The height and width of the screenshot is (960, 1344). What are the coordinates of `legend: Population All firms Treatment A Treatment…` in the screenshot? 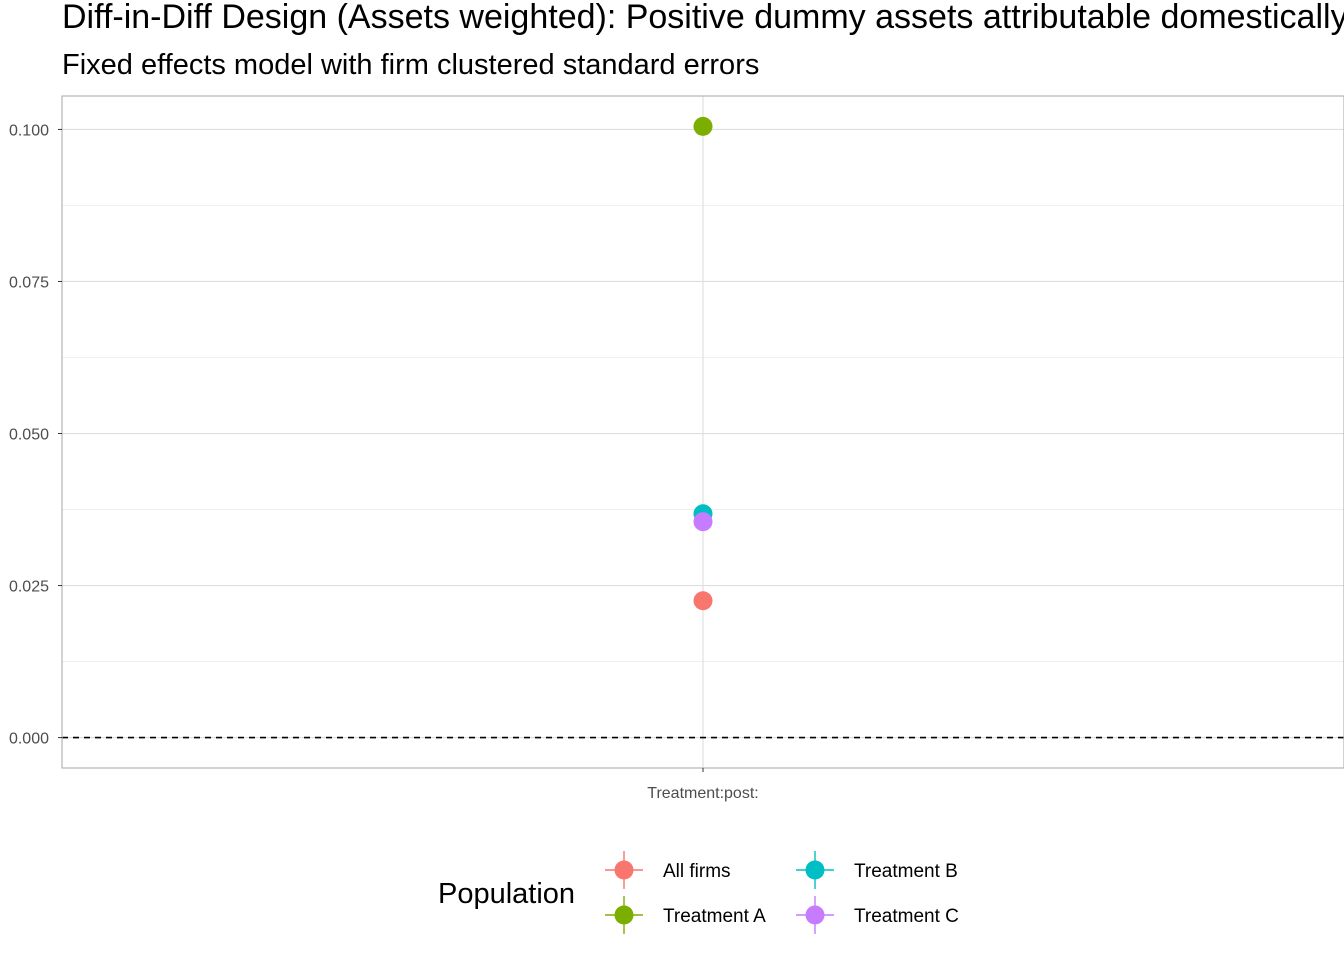 It's located at (698, 892).